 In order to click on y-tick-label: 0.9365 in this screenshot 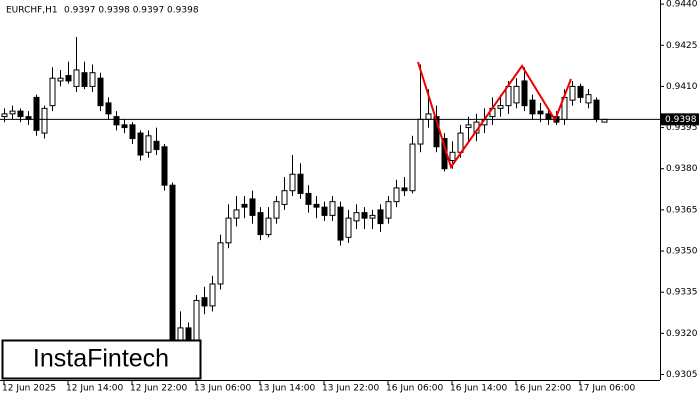, I will do `click(682, 210)`.